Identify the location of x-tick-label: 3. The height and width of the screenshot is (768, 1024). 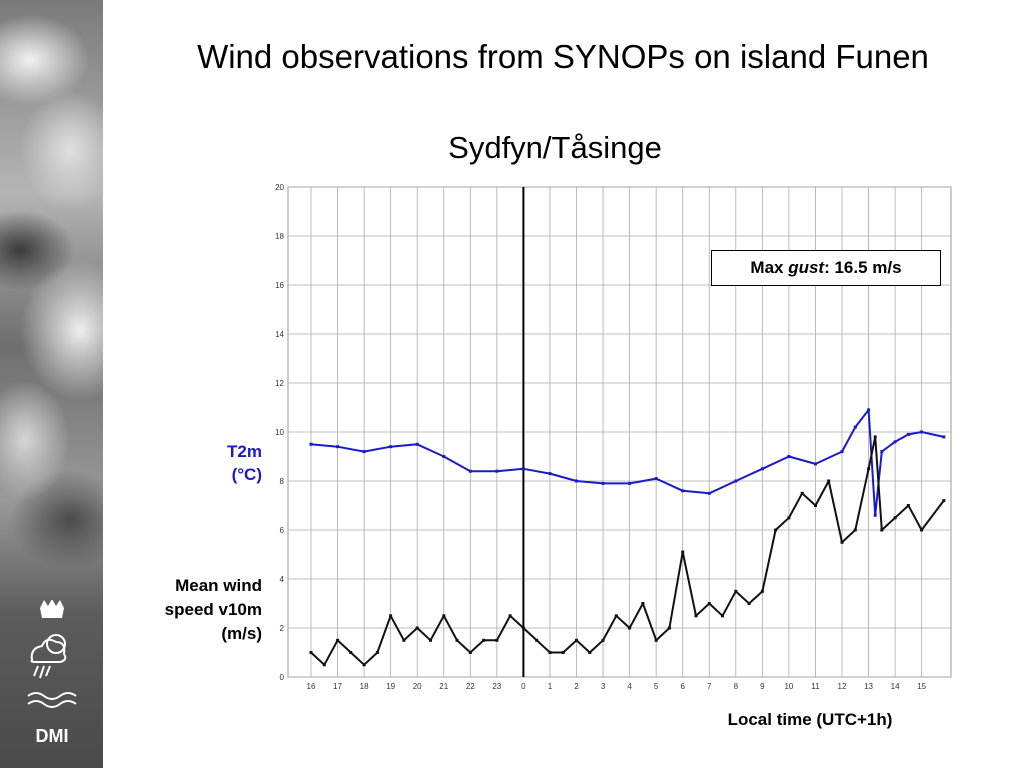
(603, 686).